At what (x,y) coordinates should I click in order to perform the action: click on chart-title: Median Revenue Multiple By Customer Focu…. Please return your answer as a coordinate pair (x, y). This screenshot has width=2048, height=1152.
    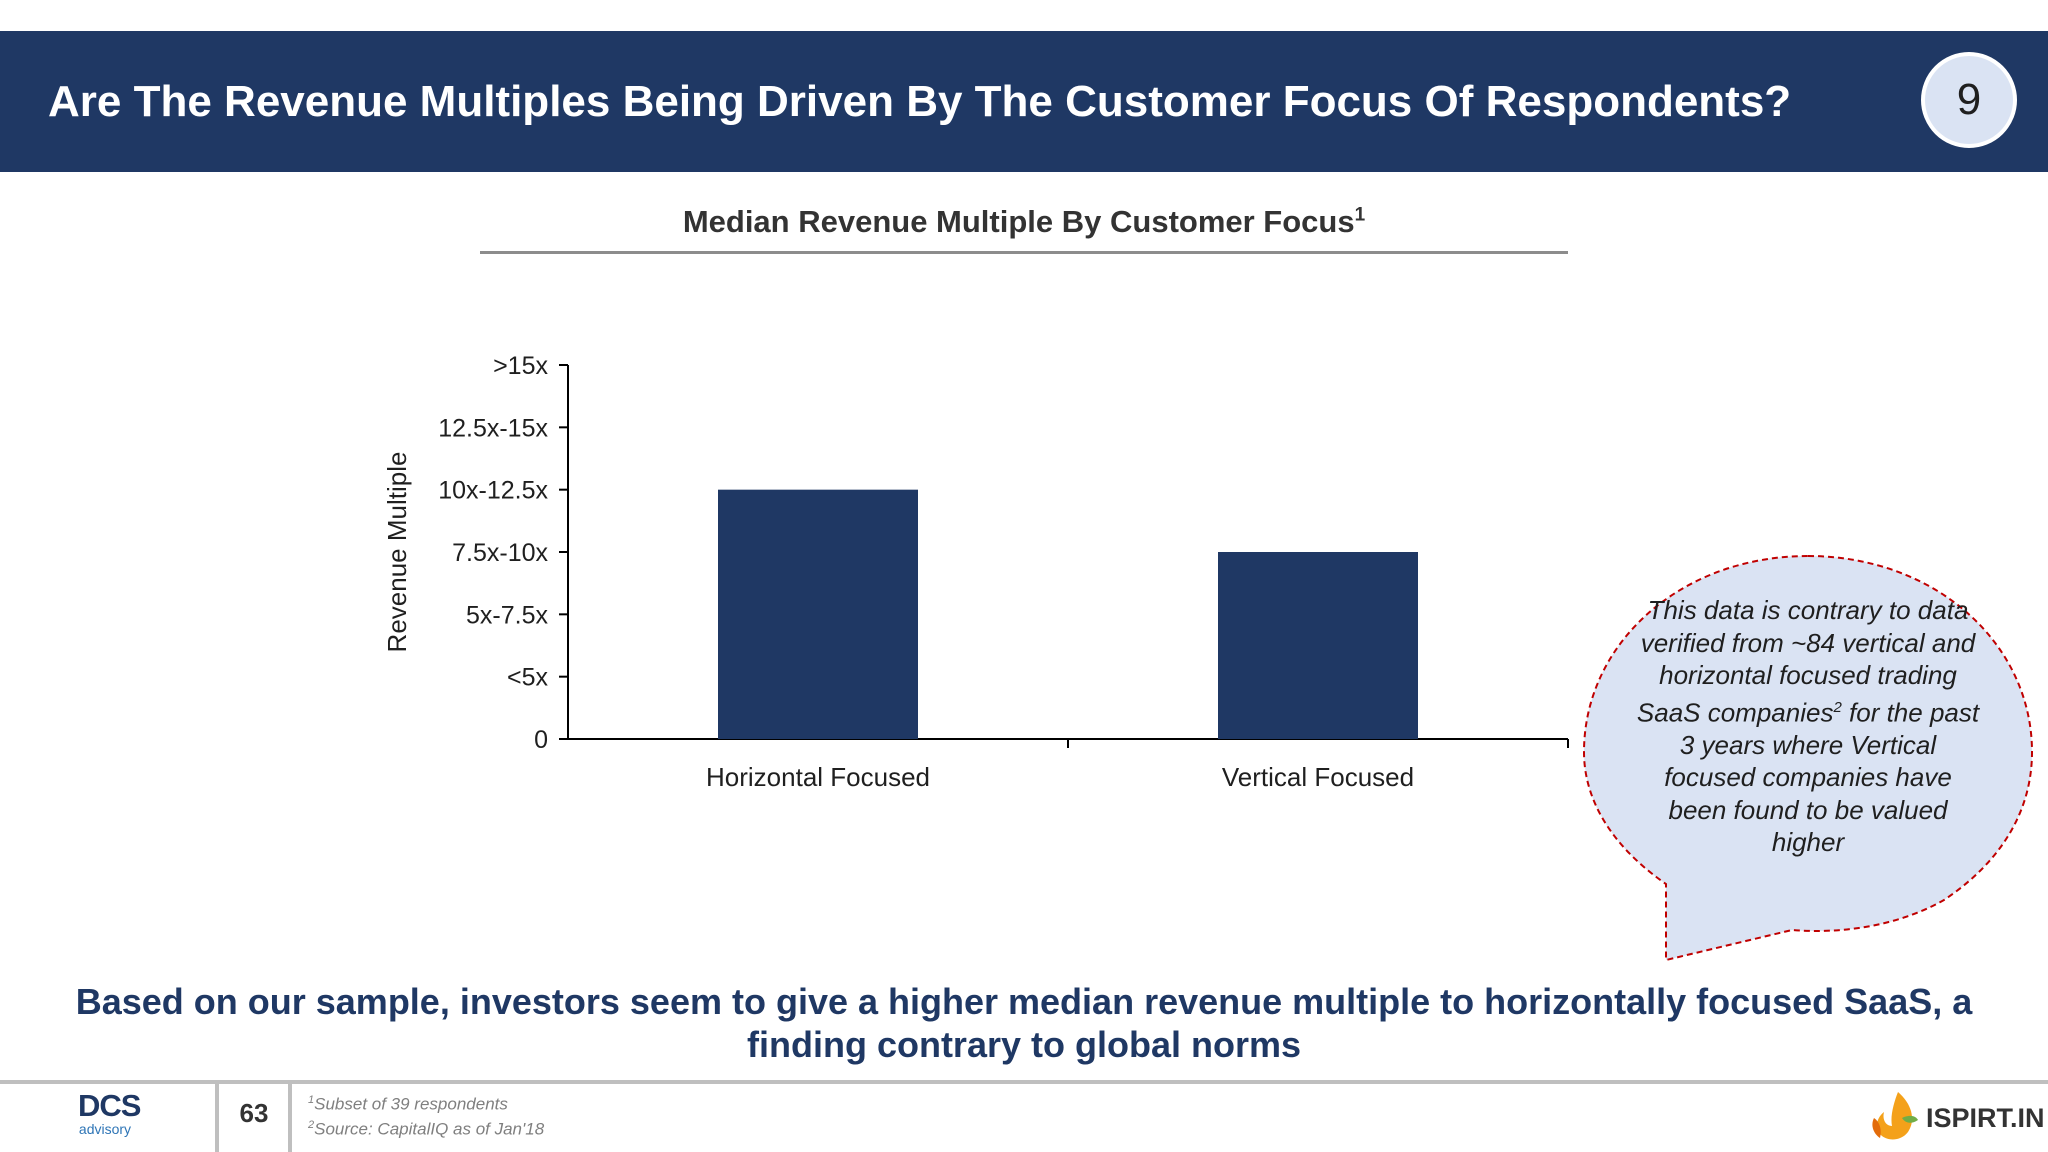
    Looking at the image, I should click on (1024, 222).